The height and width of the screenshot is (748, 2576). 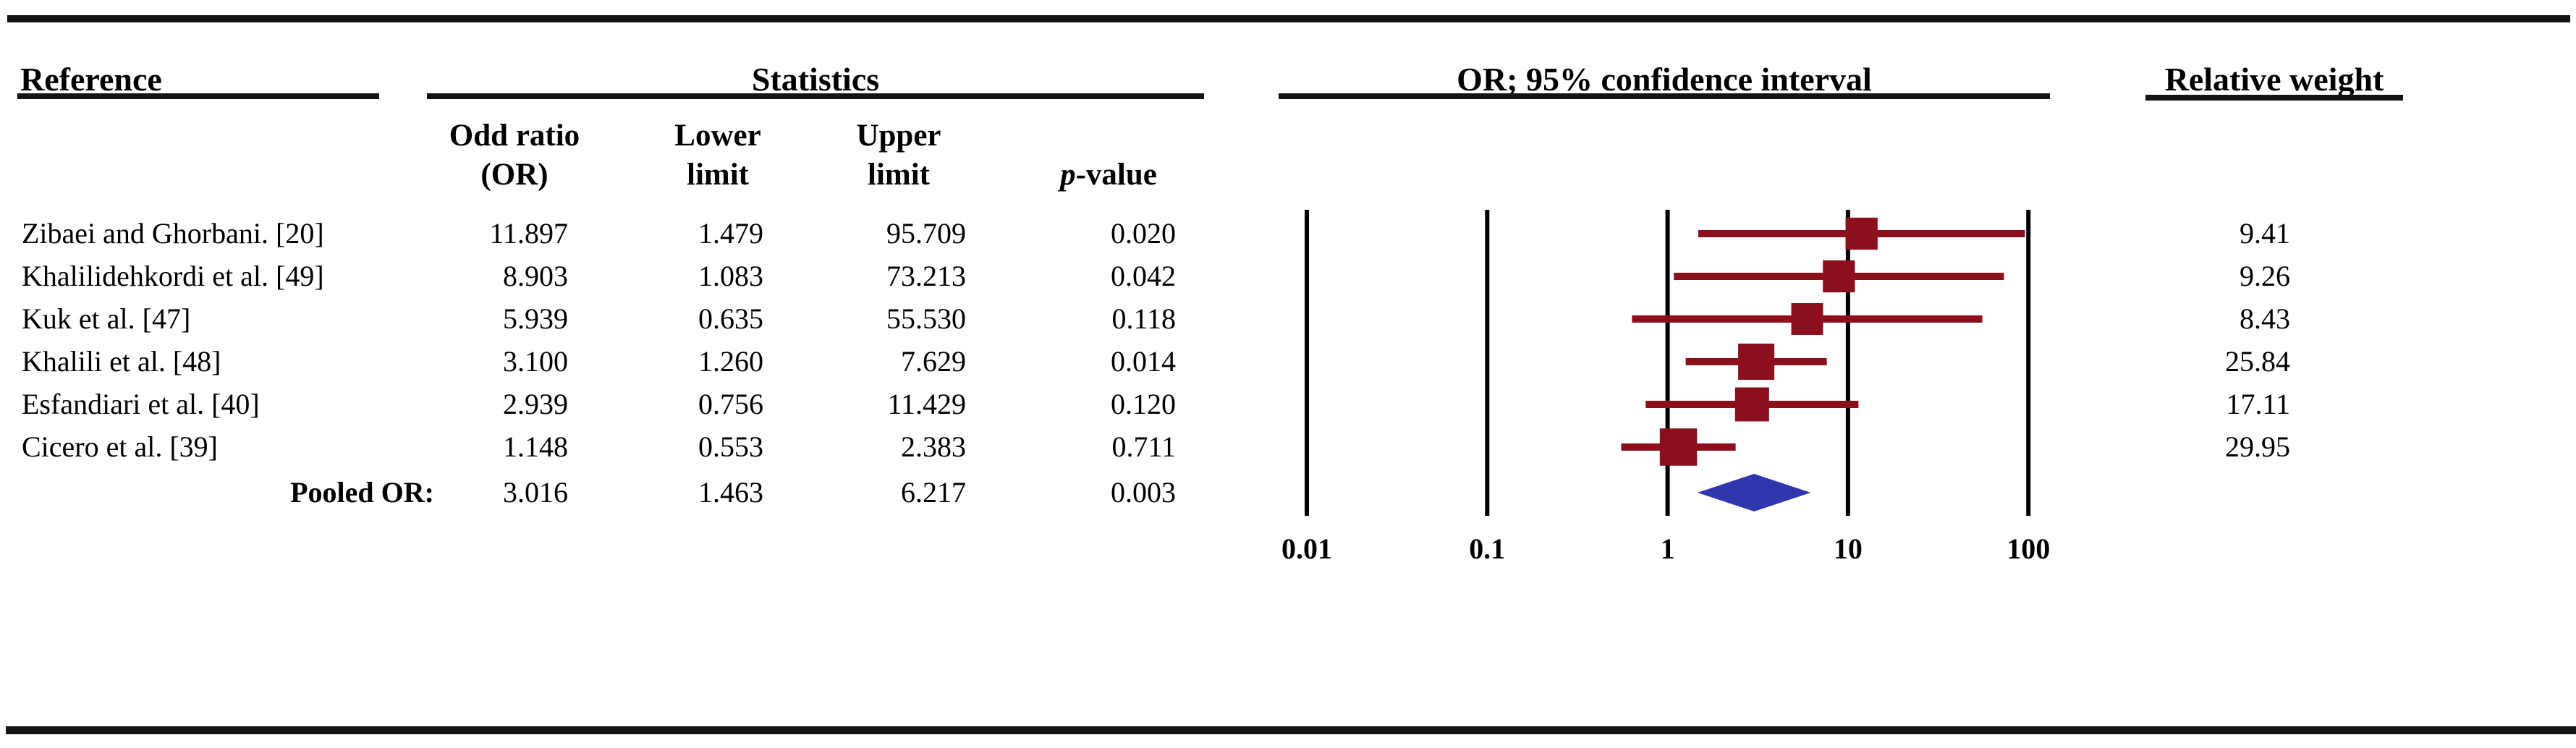 What do you see at coordinates (899, 175) in the screenshot?
I see `upper-limit-header-line2: limit` at bounding box center [899, 175].